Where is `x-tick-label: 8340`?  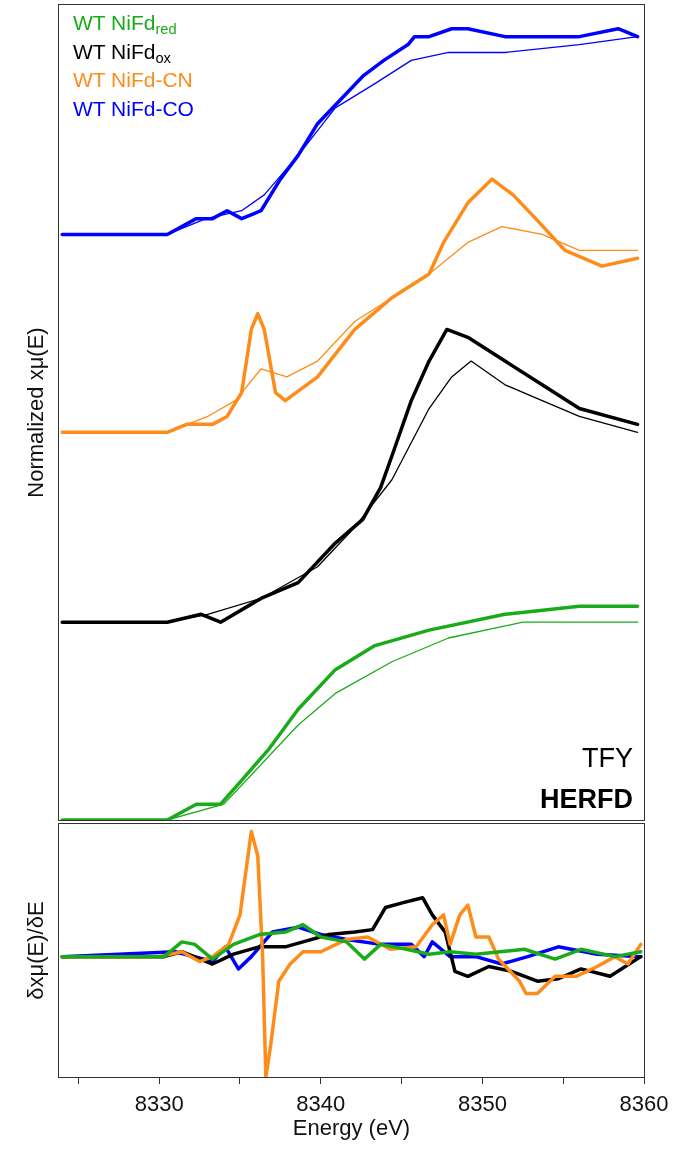 x-tick-label: 8340 is located at coordinates (321, 1103).